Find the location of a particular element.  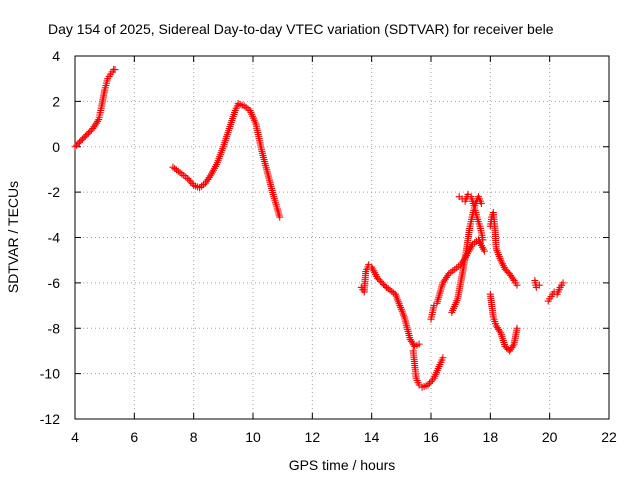

y-tick-label: 4 is located at coordinates (56, 56).